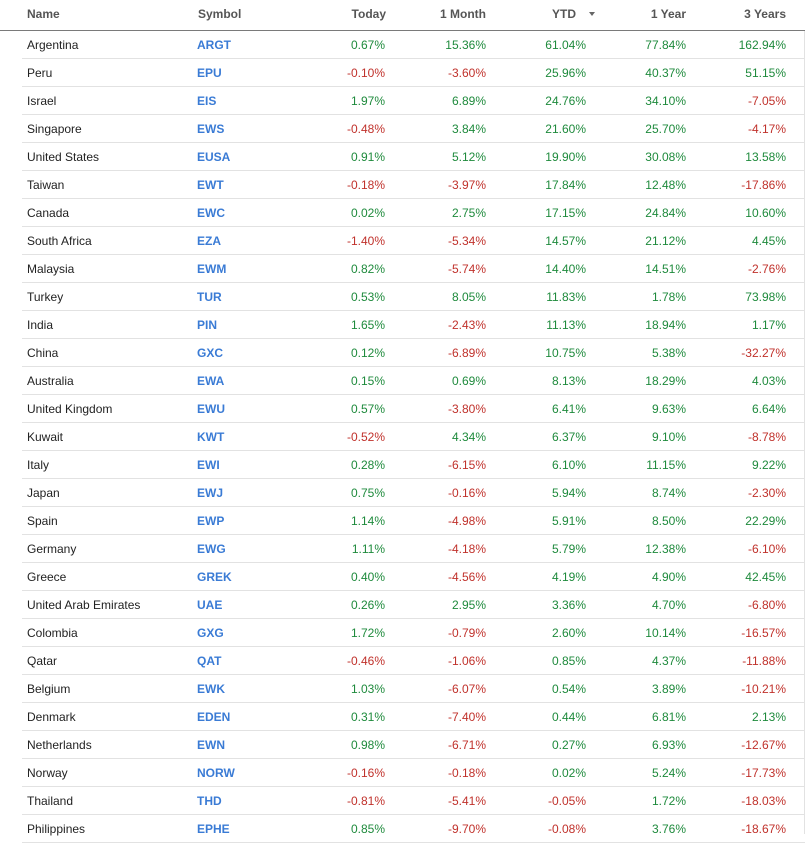 The height and width of the screenshot is (843, 805). Describe the element at coordinates (212, 269) in the screenshot. I see `symbol-link: EWM` at that location.